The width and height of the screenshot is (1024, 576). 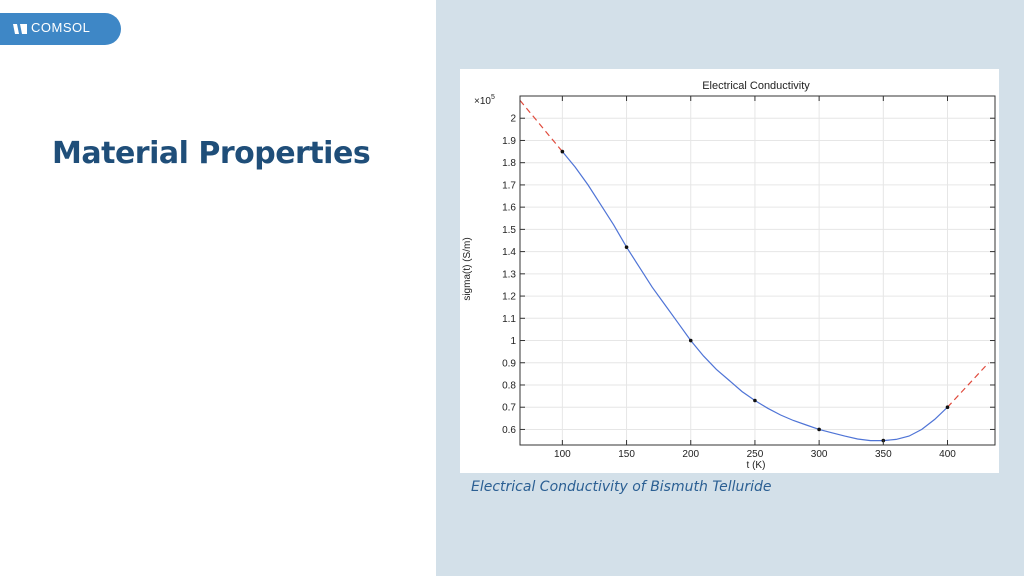 I want to click on x-axis-label: t (K), so click(x=756, y=465).